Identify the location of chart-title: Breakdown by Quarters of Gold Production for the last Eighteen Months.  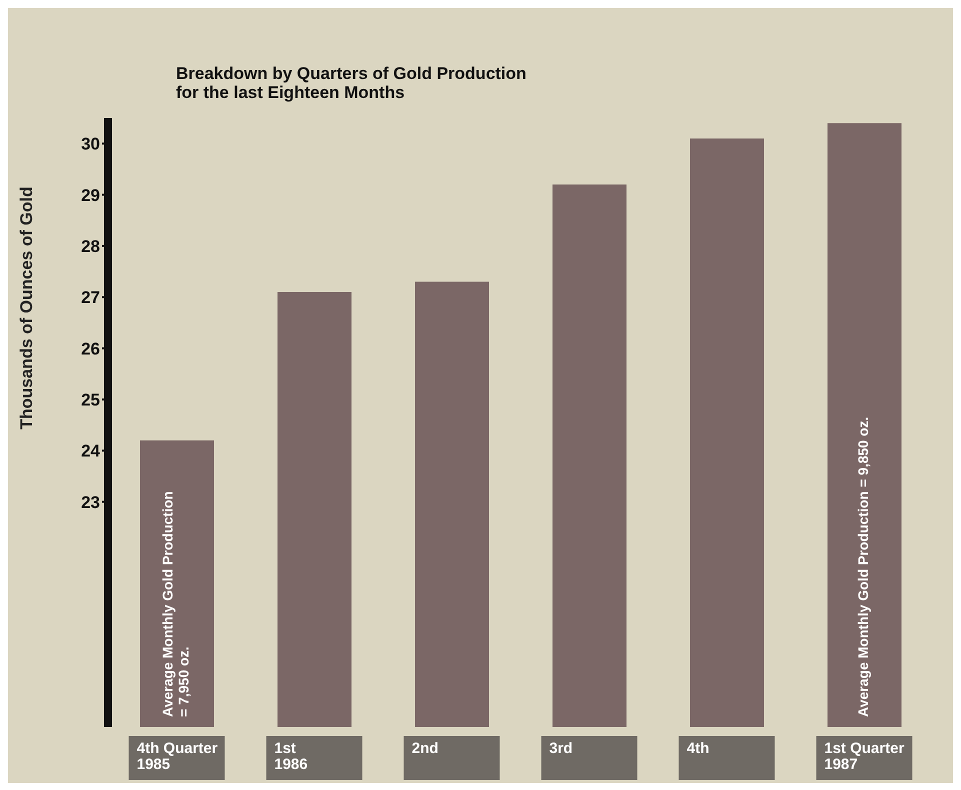
(351, 83).